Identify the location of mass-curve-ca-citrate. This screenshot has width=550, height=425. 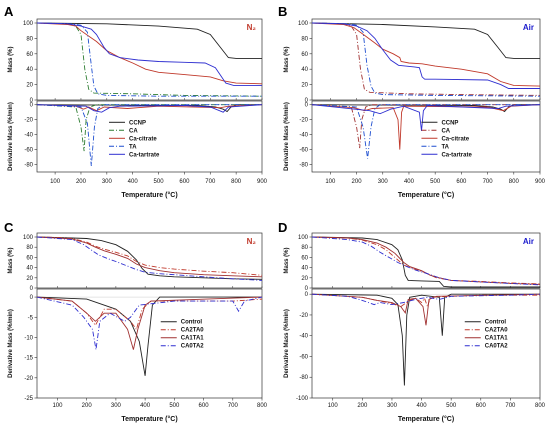
(426, 54).